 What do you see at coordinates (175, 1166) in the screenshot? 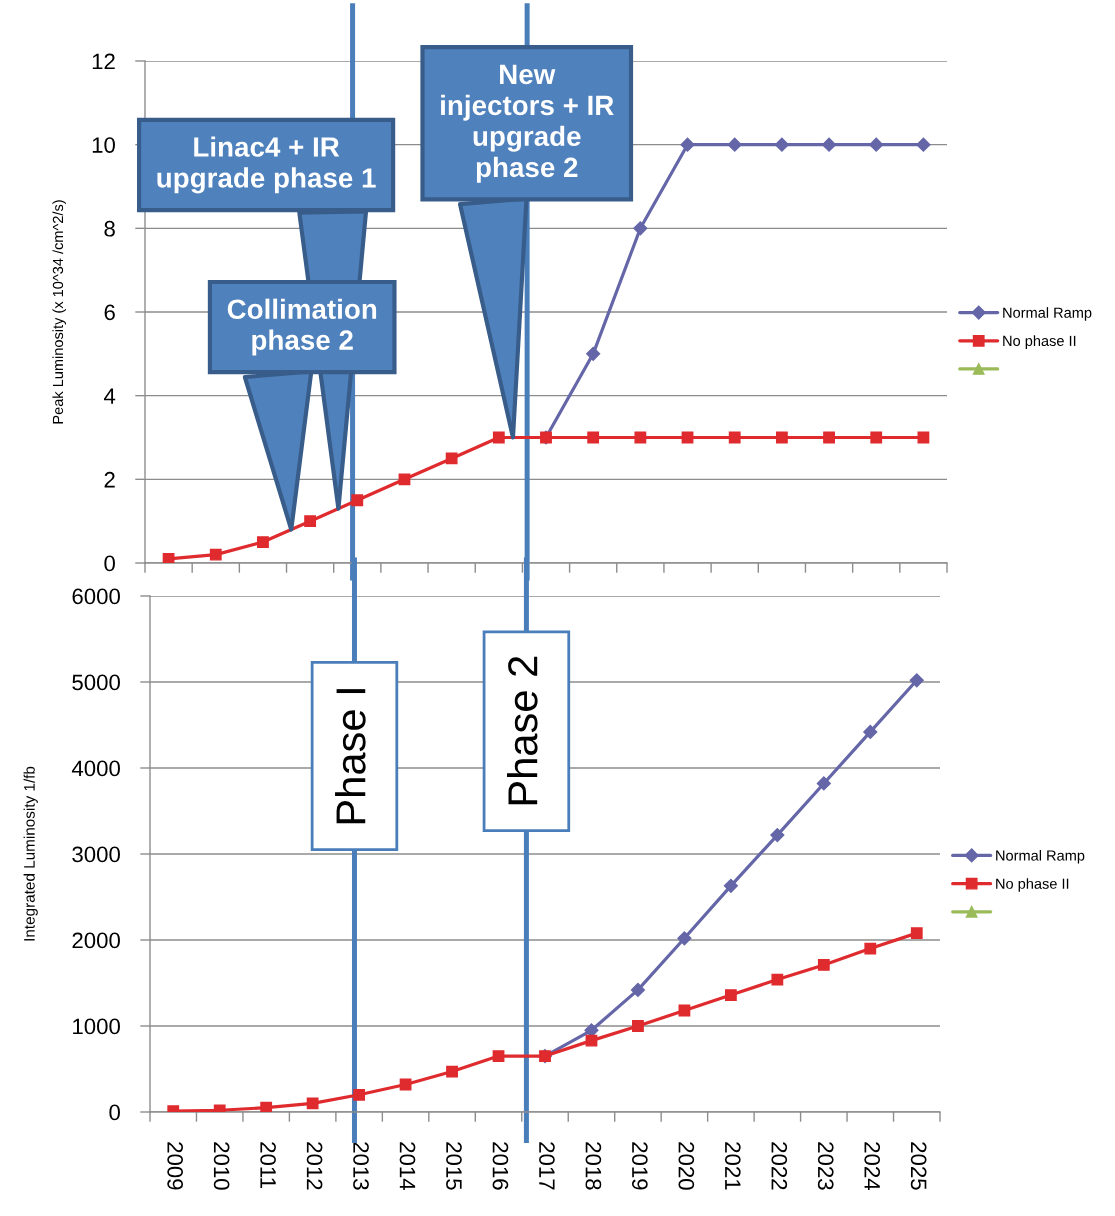
I see `x-tick-label: 2009` at bounding box center [175, 1166].